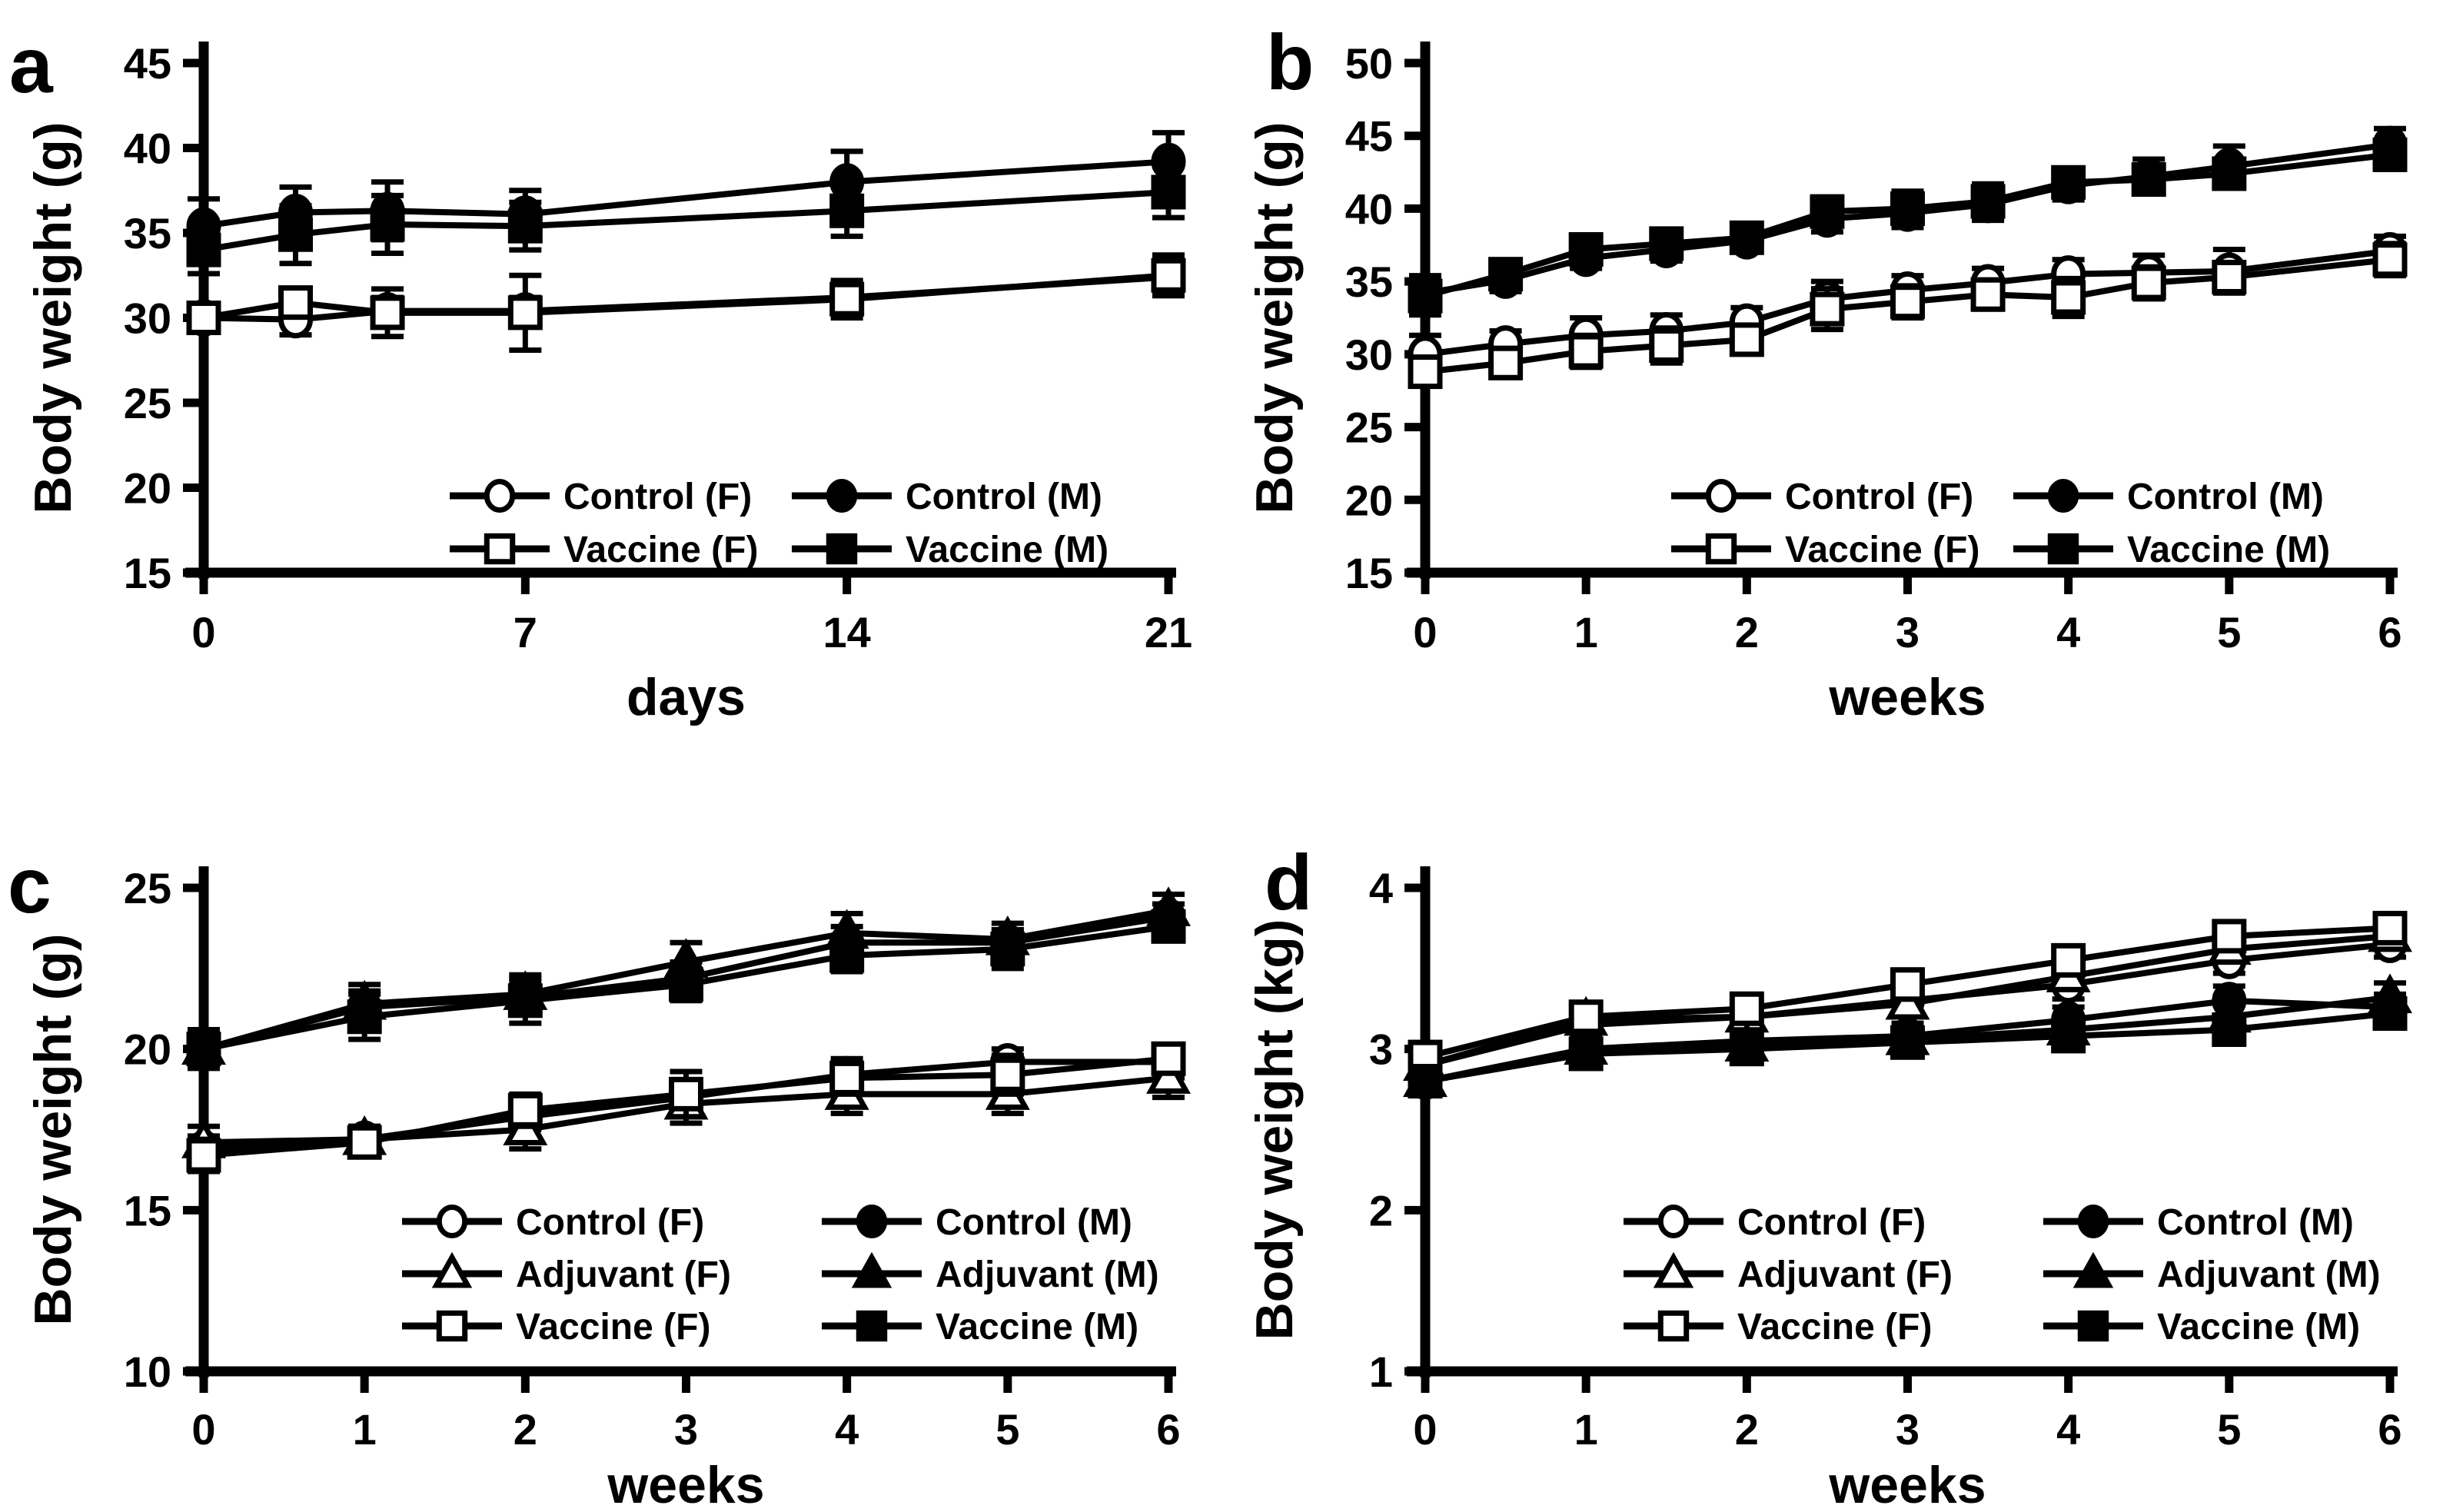 The width and height of the screenshot is (2443, 1512). Describe the element at coordinates (147, 318) in the screenshot. I see `y-tick-label: 30` at that location.